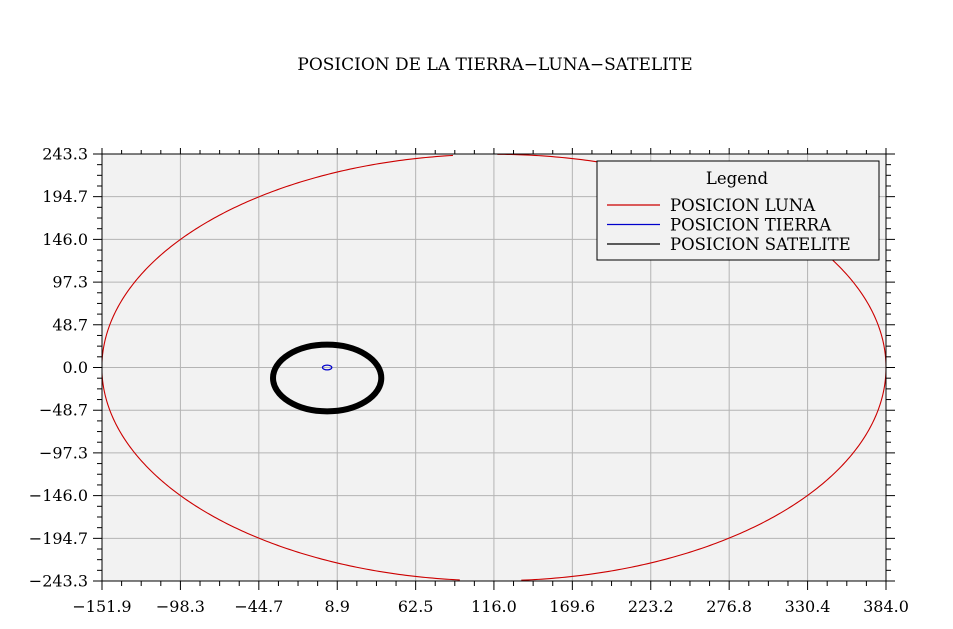 Image resolution: width=953 pixels, height=629 pixels. I want to click on y-tick-label: 146.0, so click(65, 239).